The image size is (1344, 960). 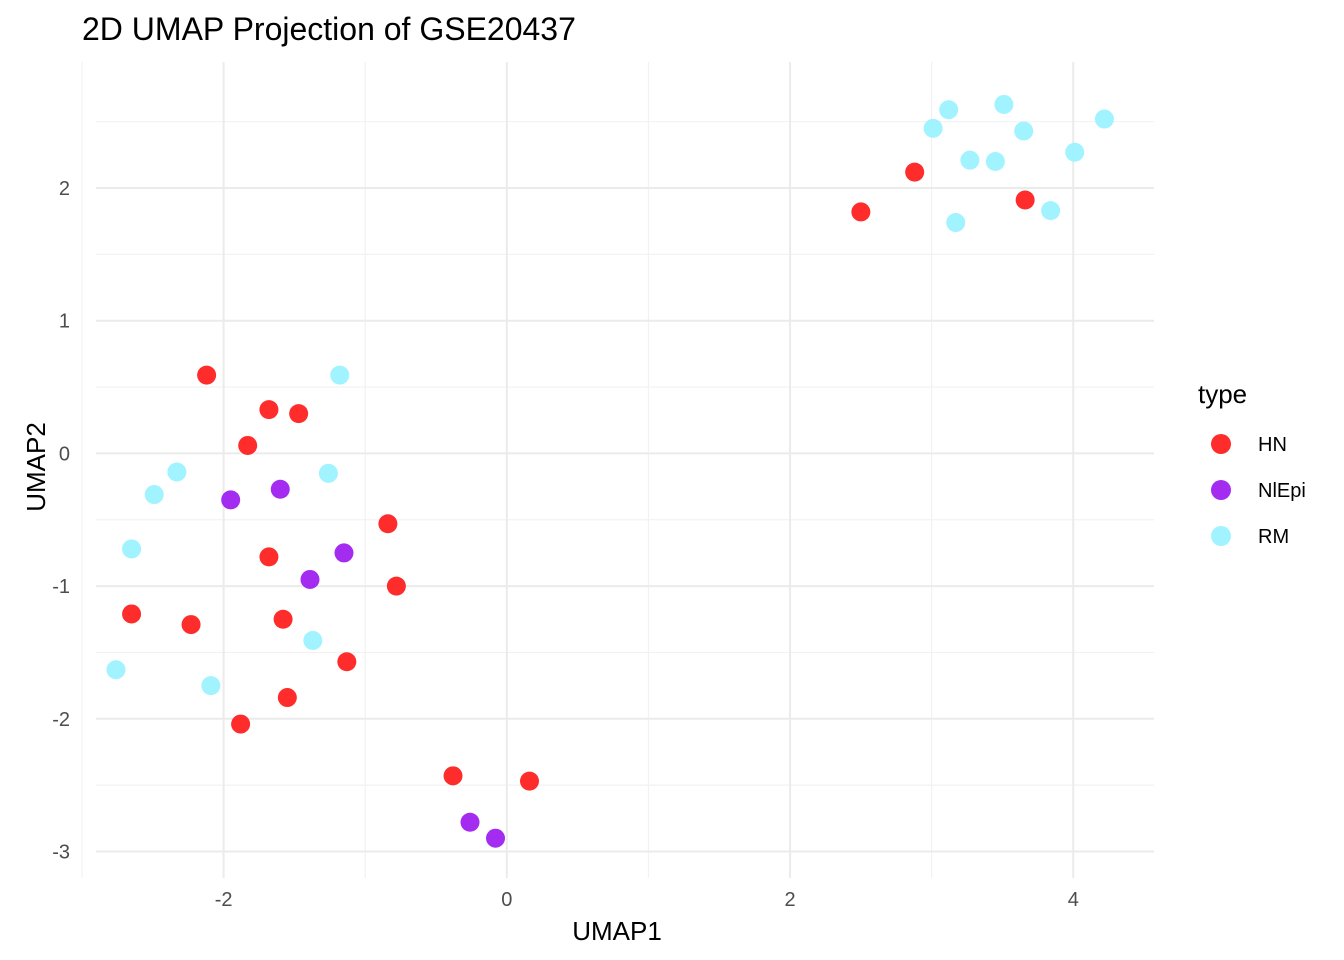 What do you see at coordinates (1073, 900) in the screenshot?
I see `x-tick-label: 4` at bounding box center [1073, 900].